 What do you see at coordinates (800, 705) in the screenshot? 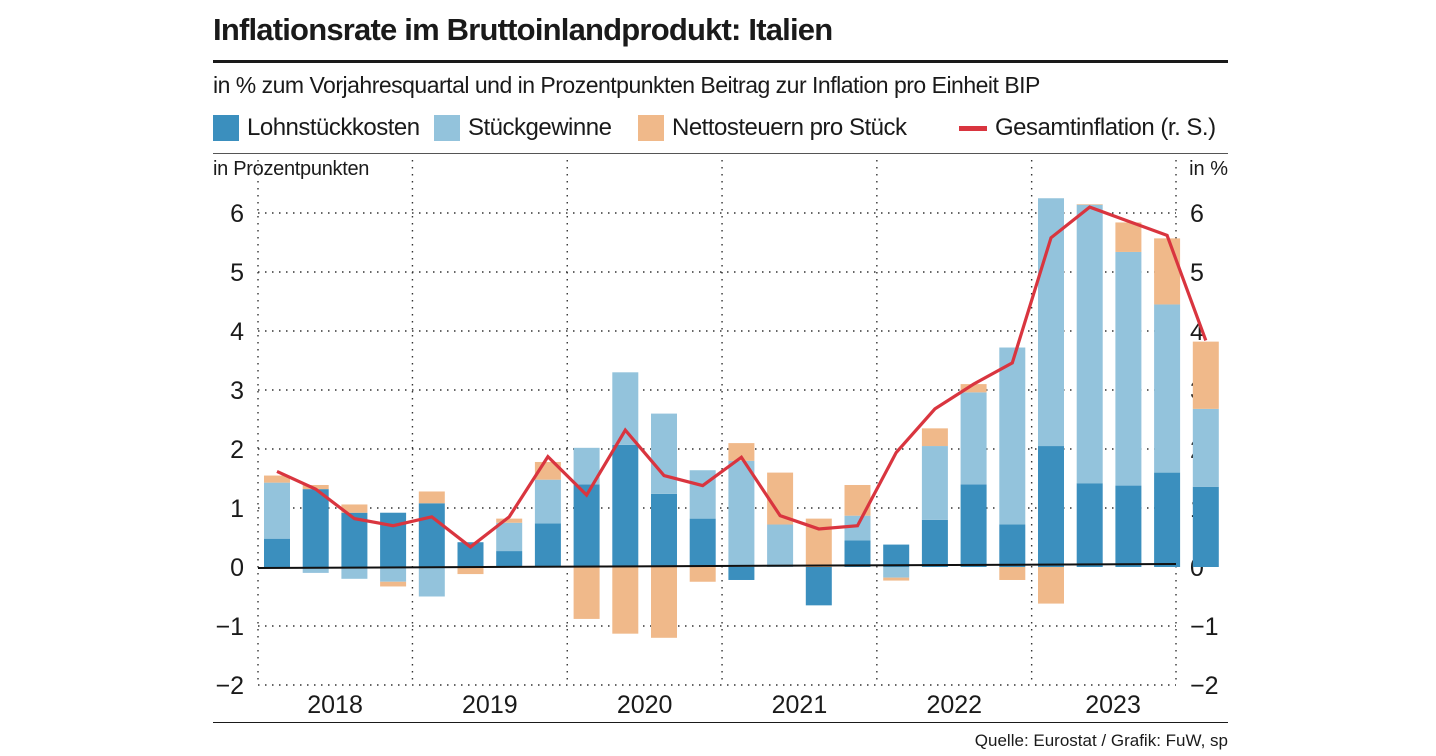
I see `x-year-label: 2021` at bounding box center [800, 705].